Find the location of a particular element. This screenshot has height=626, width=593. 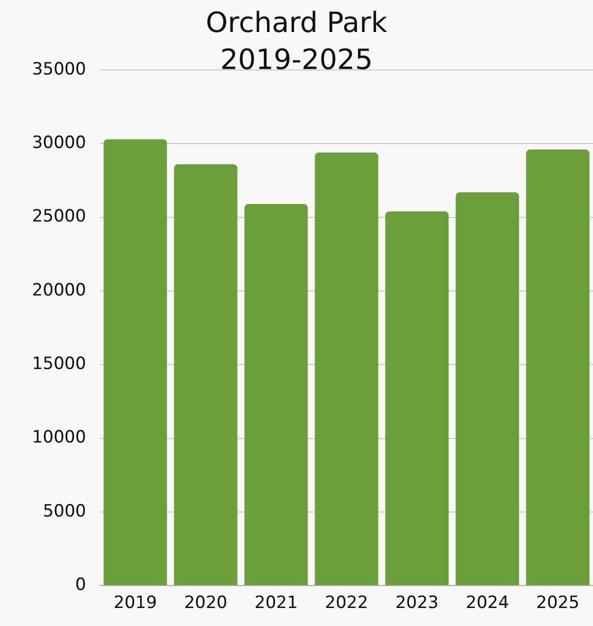

chart-title: Orchard Park 2019-2025 is located at coordinates (296, 41).